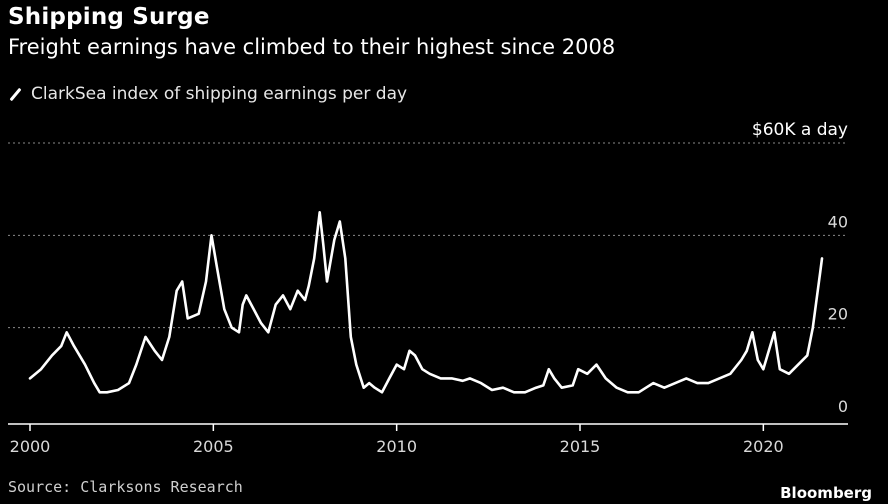 This screenshot has width=888, height=504. What do you see at coordinates (843, 406) in the screenshot?
I see `y-tick-label: 0` at bounding box center [843, 406].